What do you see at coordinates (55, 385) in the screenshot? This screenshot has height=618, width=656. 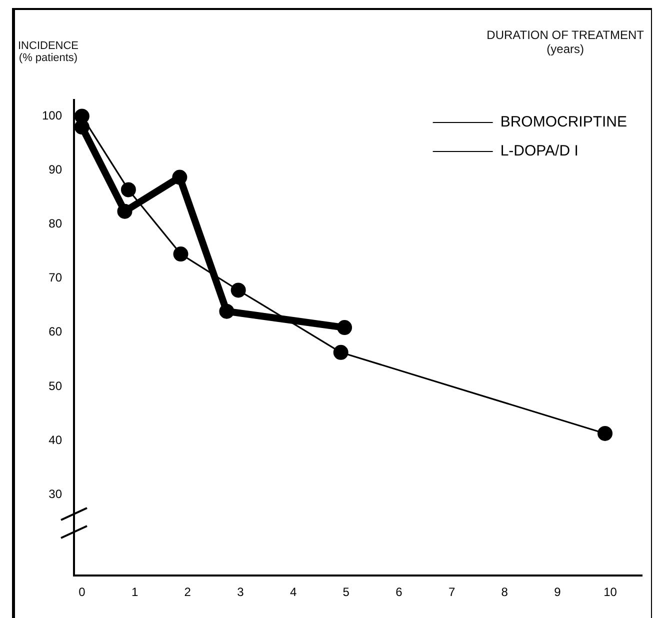 I see `y-tick-label: 50` at bounding box center [55, 385].